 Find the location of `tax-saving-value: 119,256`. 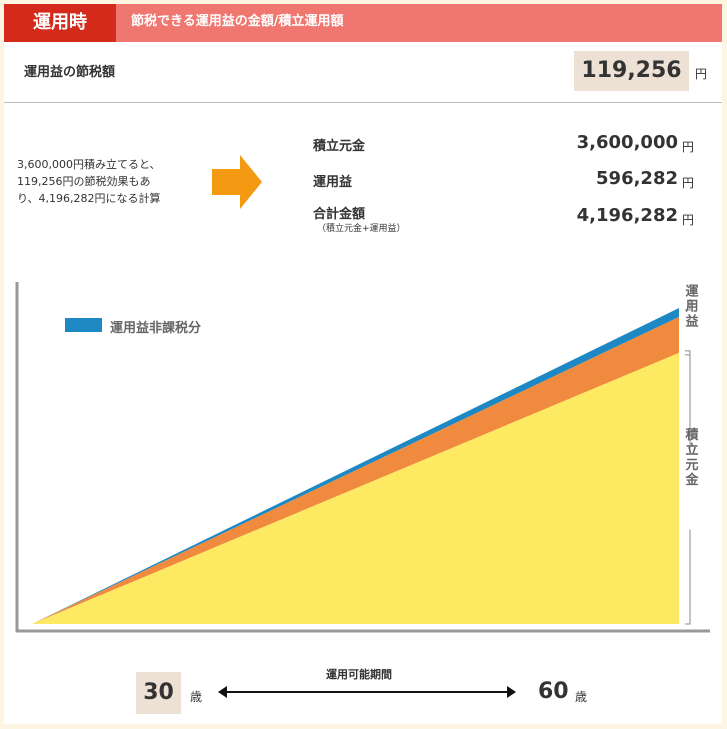

tax-saving-value: 119,256 is located at coordinates (631, 71).